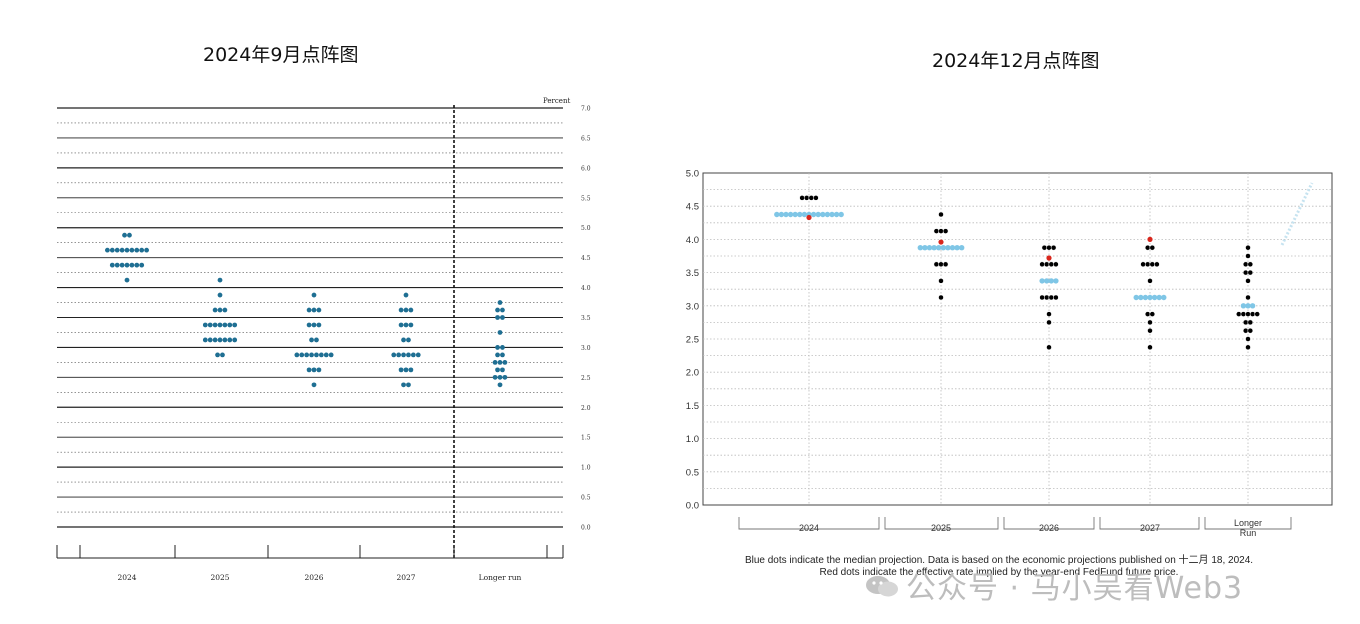 The image size is (1360, 624). What do you see at coordinates (586, 228) in the screenshot?
I see `sep-y-tick-label: 5.0` at bounding box center [586, 228].